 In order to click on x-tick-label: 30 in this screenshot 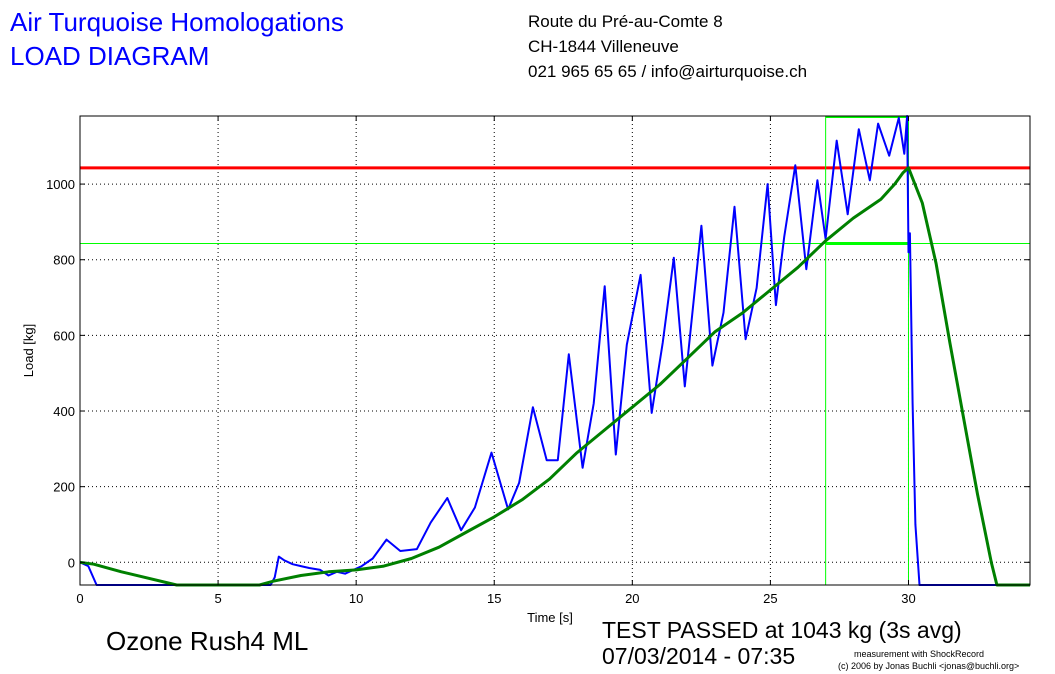, I will do `click(908, 598)`.